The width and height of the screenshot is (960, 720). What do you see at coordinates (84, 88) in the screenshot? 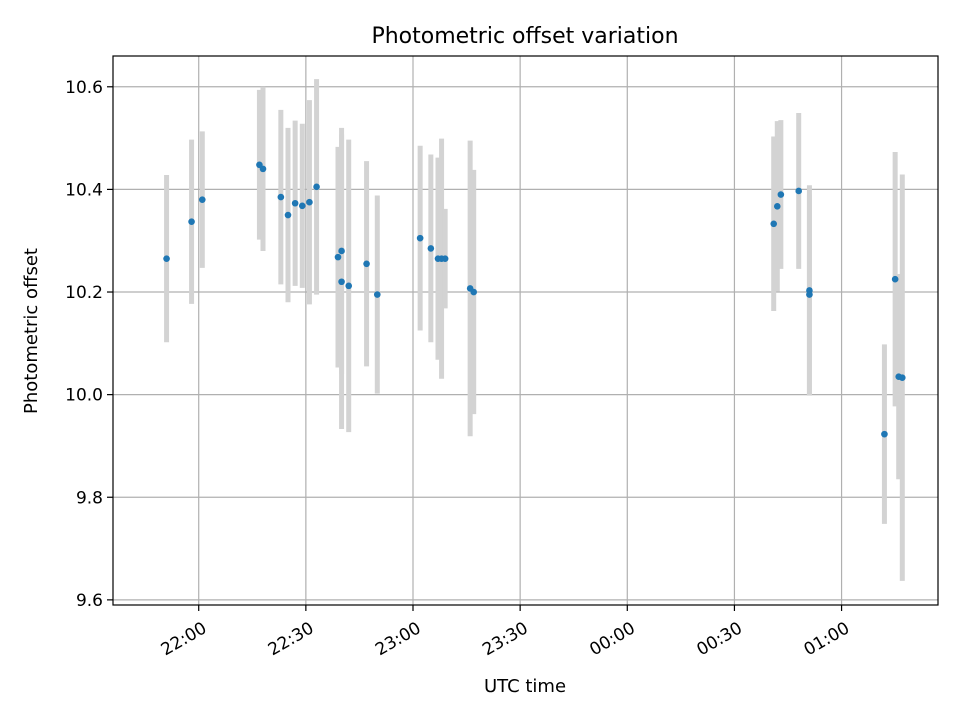
I see `y-tick-label: 10.6` at bounding box center [84, 88].